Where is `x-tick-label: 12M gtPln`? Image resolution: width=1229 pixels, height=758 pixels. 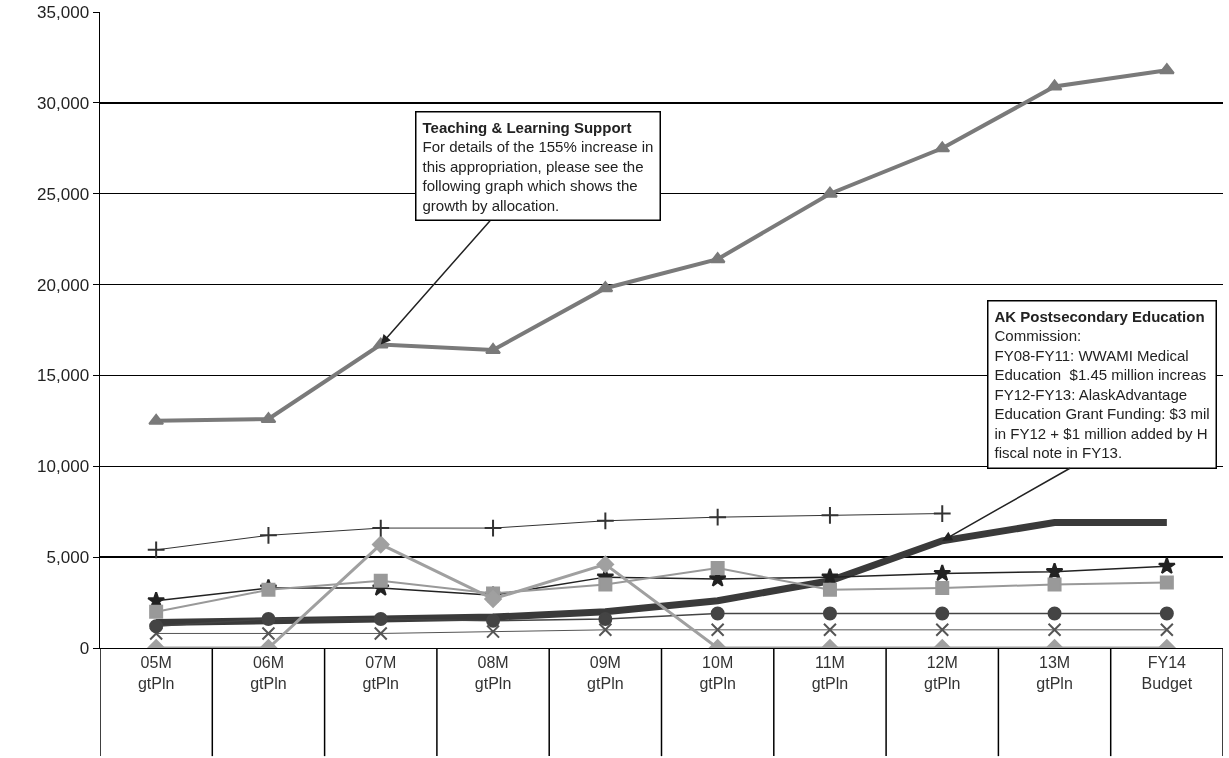
x-tick-label: 12M gtPln is located at coordinates (942, 673).